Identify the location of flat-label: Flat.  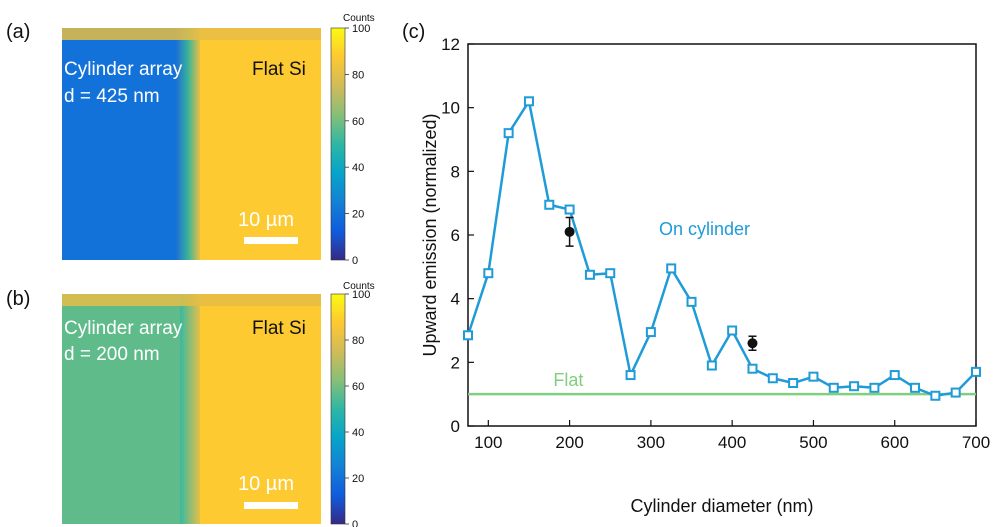
(568, 380).